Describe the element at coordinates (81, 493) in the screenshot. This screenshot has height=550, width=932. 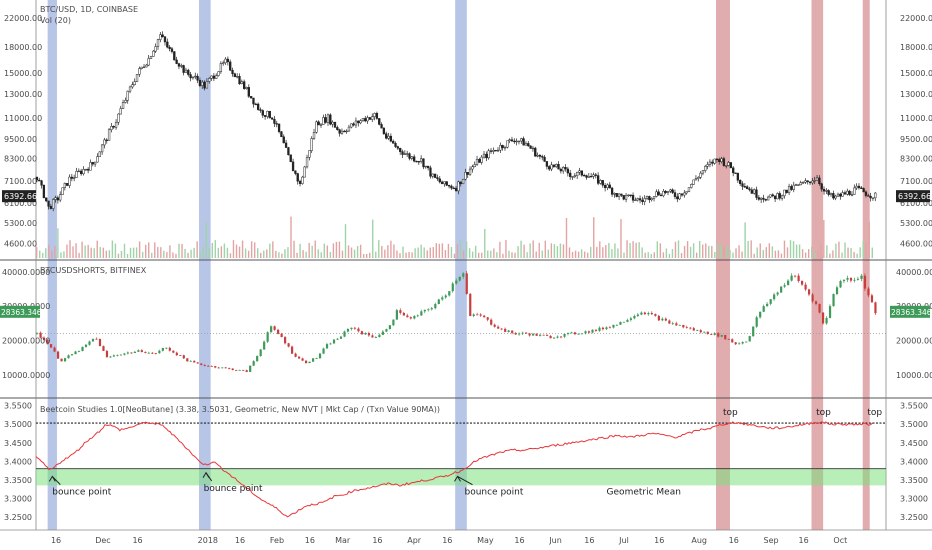
I see `annotation-bounce-point: bounce point` at that location.